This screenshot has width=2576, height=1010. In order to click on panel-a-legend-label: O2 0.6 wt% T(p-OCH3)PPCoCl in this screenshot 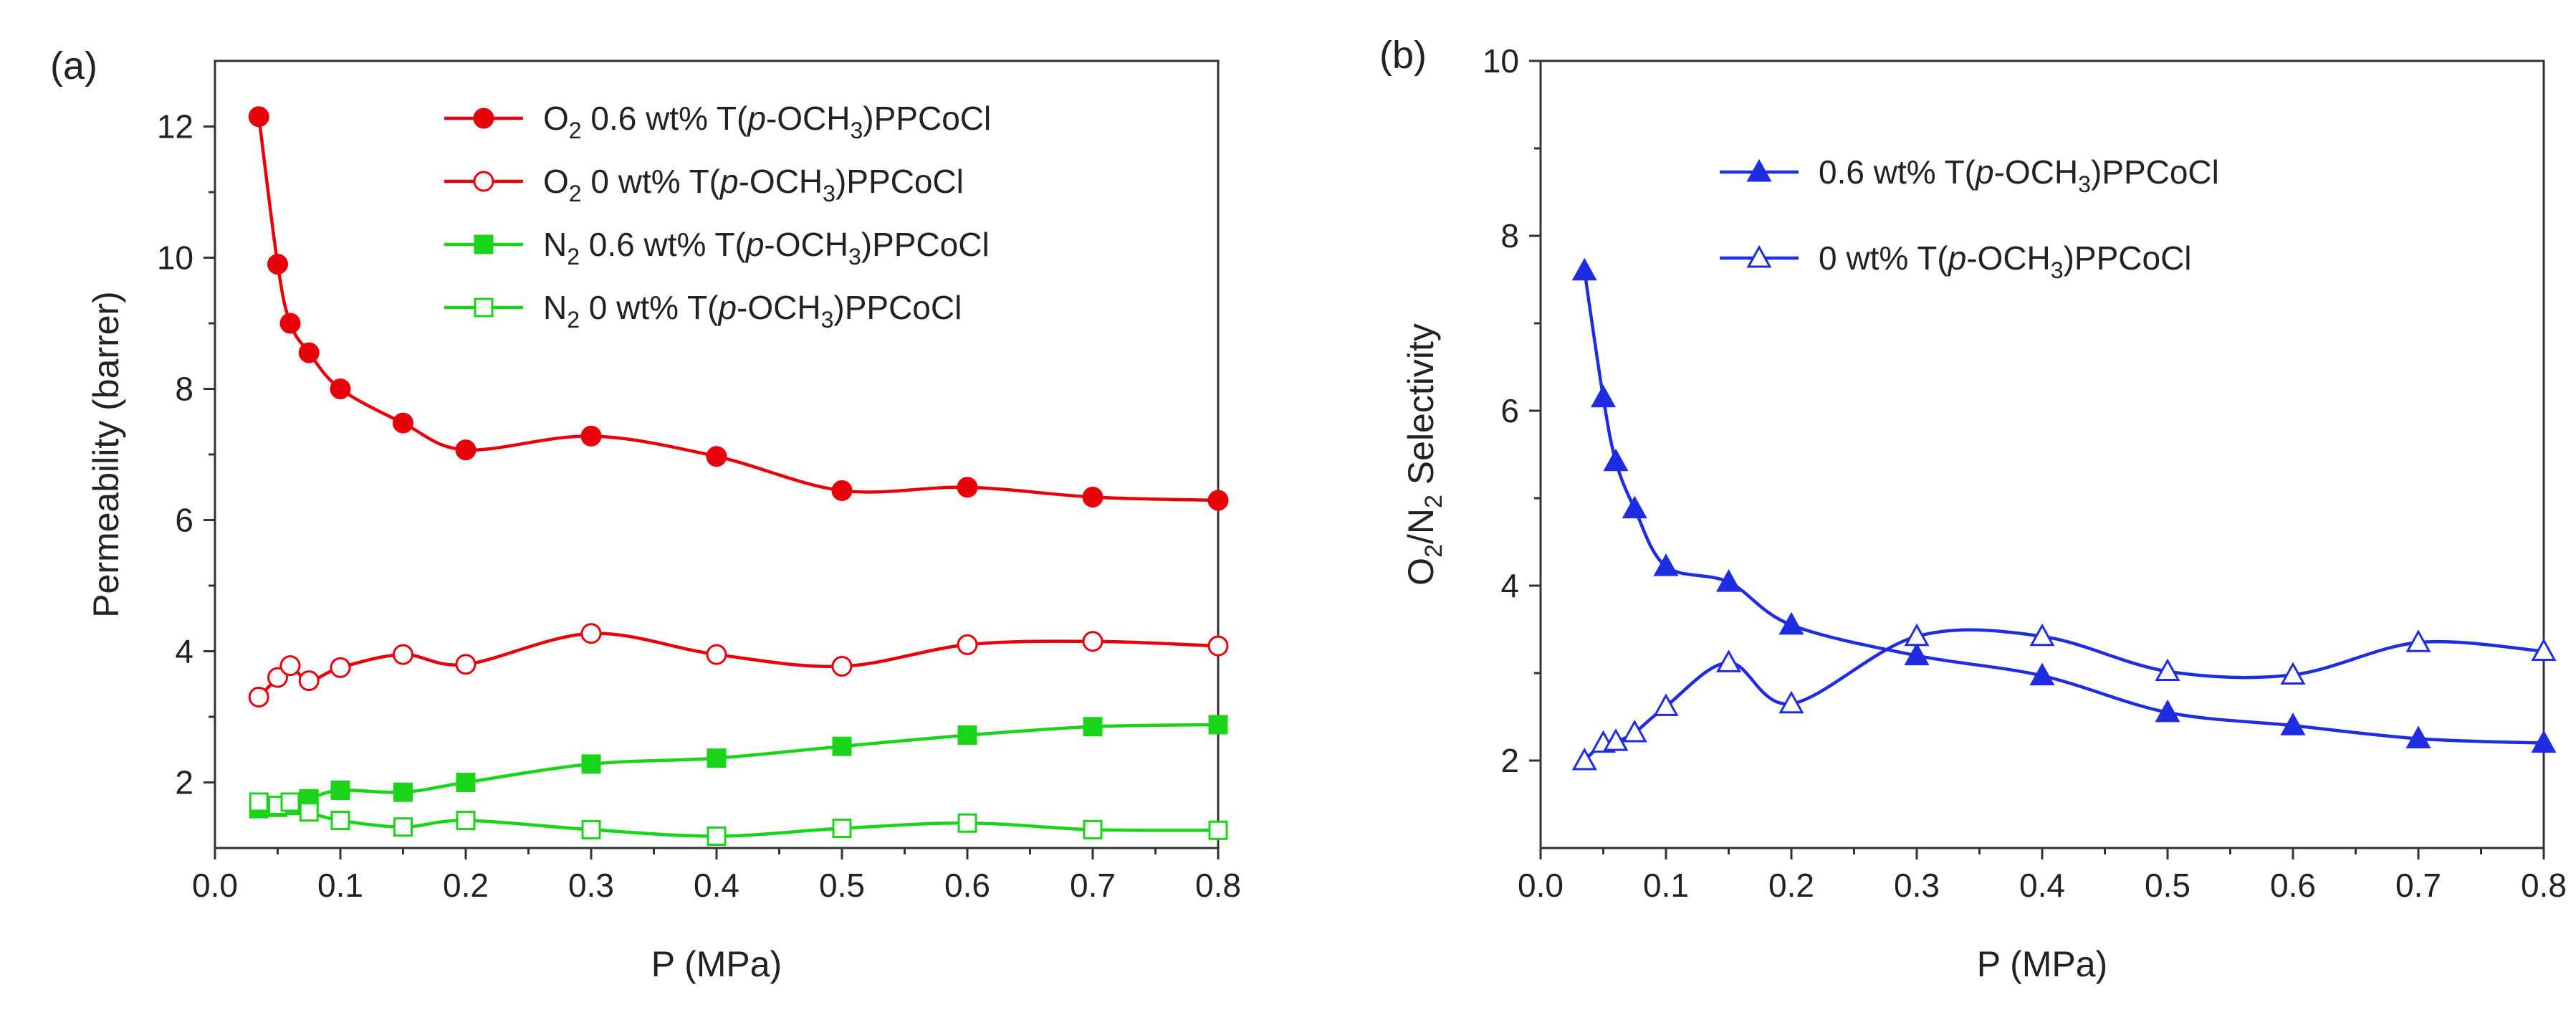, I will do `click(767, 121)`.